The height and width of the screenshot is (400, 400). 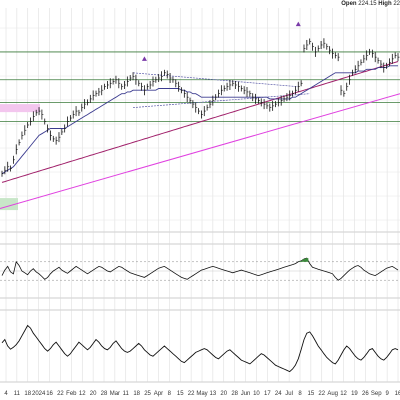 I want to click on x-tick-label: 9, so click(x=387, y=394).